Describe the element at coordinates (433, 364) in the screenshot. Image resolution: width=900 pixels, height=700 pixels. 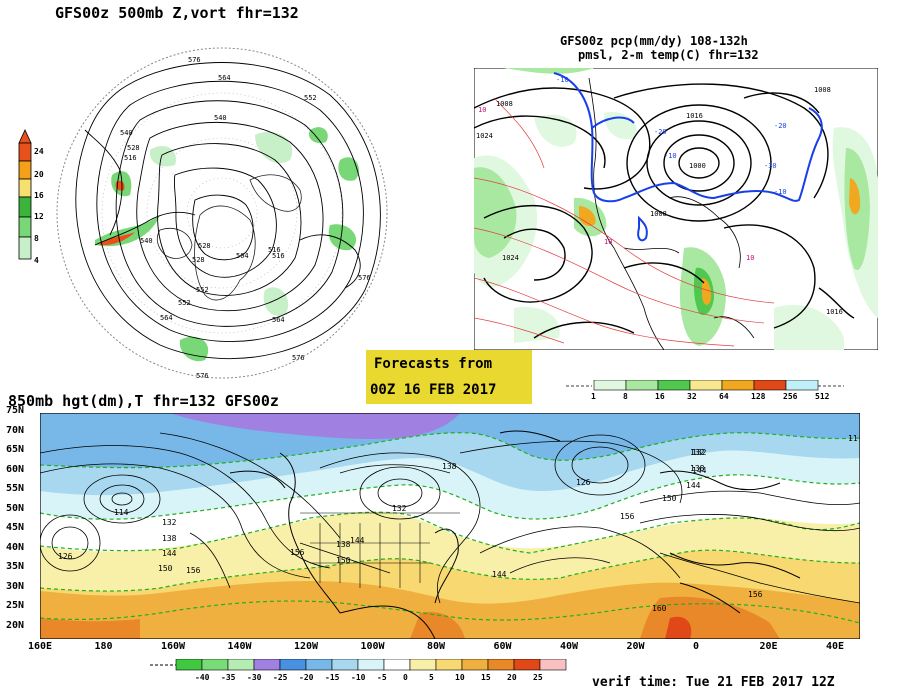
I see `forecast-from-label: Forecasts from` at that location.